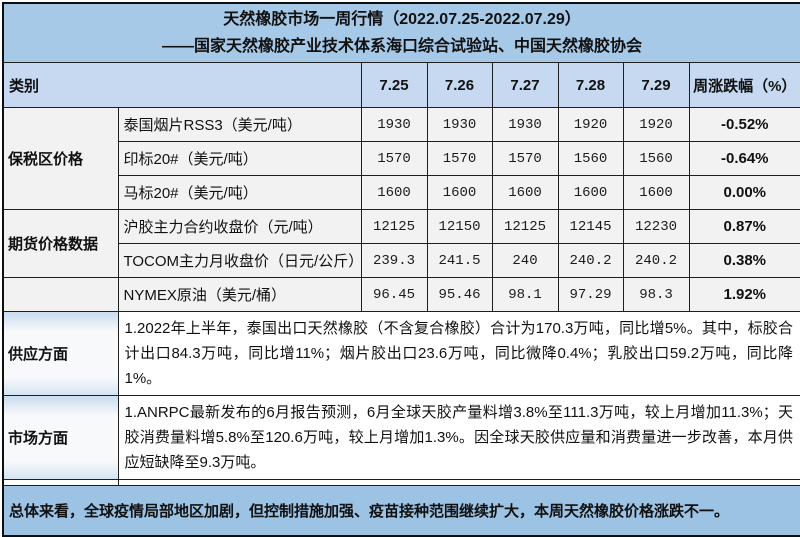 The image size is (800, 537). Describe the element at coordinates (744, 192) in the screenshot. I see `cell-weekly-change: 0.00%` at that location.